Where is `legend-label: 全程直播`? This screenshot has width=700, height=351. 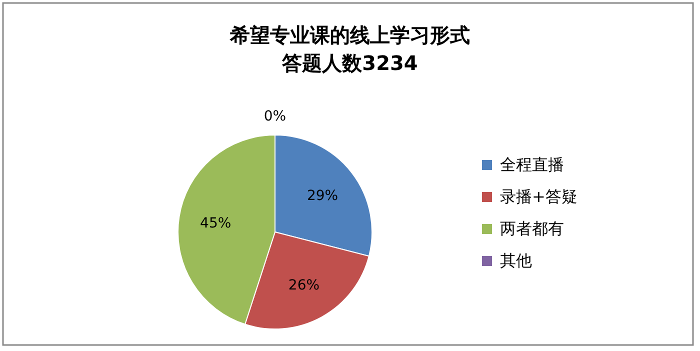
legend-label: 全程直播 is located at coordinates (532, 164).